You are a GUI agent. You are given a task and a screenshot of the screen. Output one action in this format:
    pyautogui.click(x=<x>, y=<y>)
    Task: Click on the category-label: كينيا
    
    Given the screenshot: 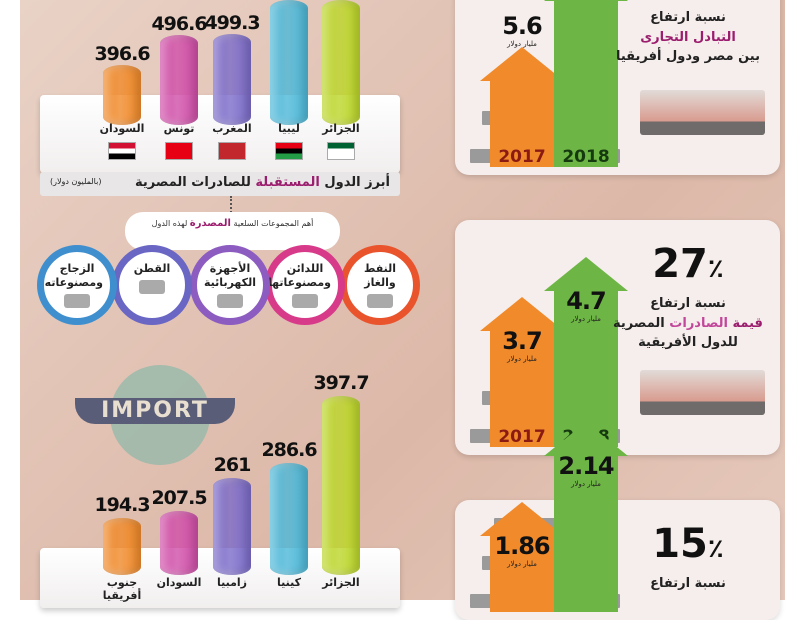 What is the action you would take?
    pyautogui.click(x=289, y=582)
    